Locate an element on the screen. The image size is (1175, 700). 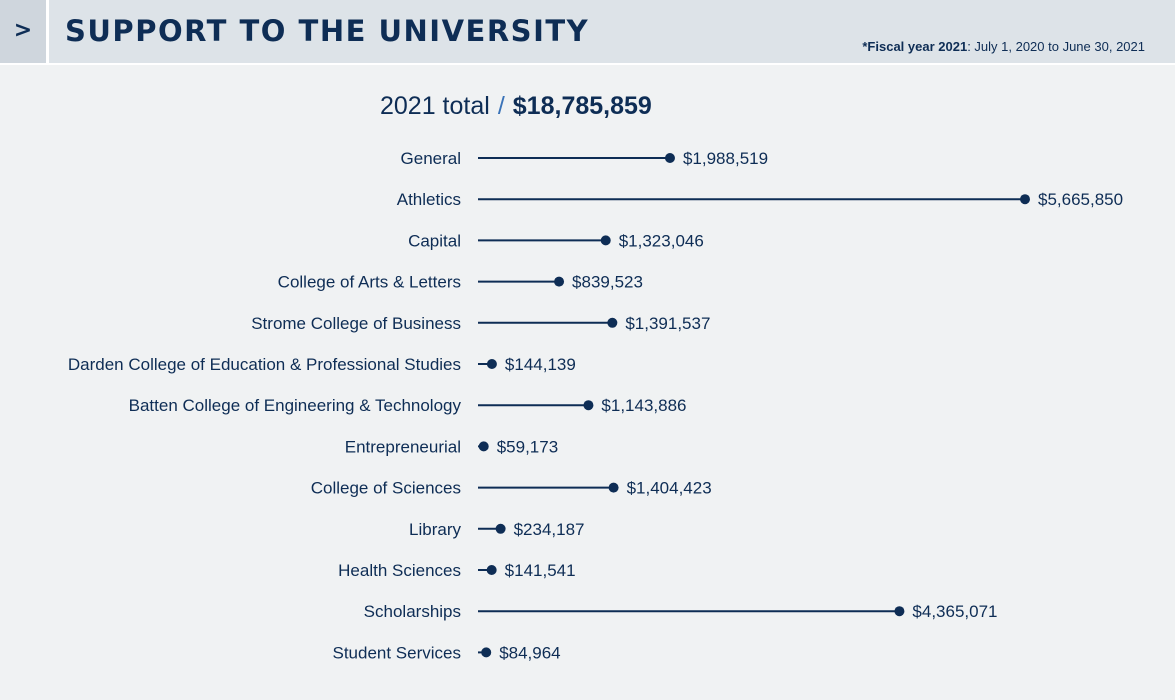
bar-row-health-sciences: Health Sciences $141,541 is located at coordinates (456, 570).